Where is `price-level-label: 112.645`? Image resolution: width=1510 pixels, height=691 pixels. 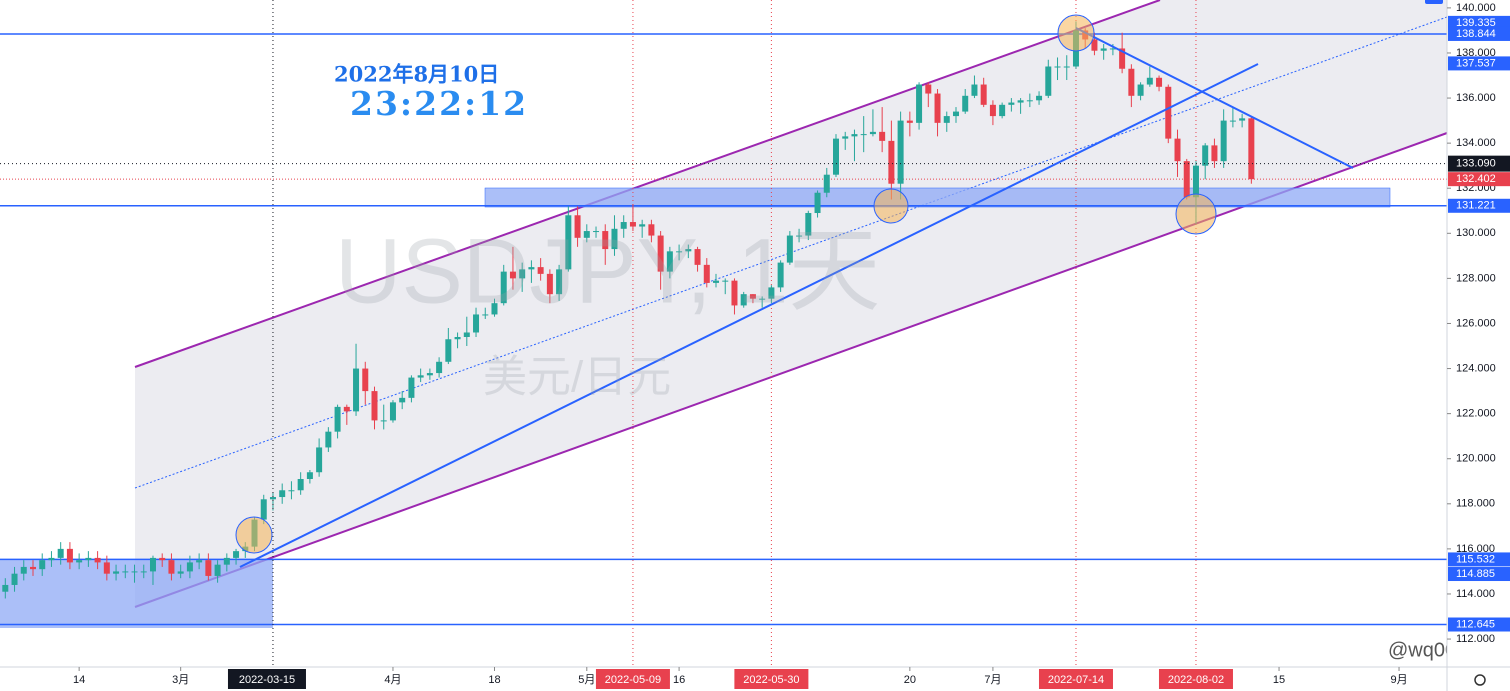 price-level-label: 112.645 is located at coordinates (1475, 624).